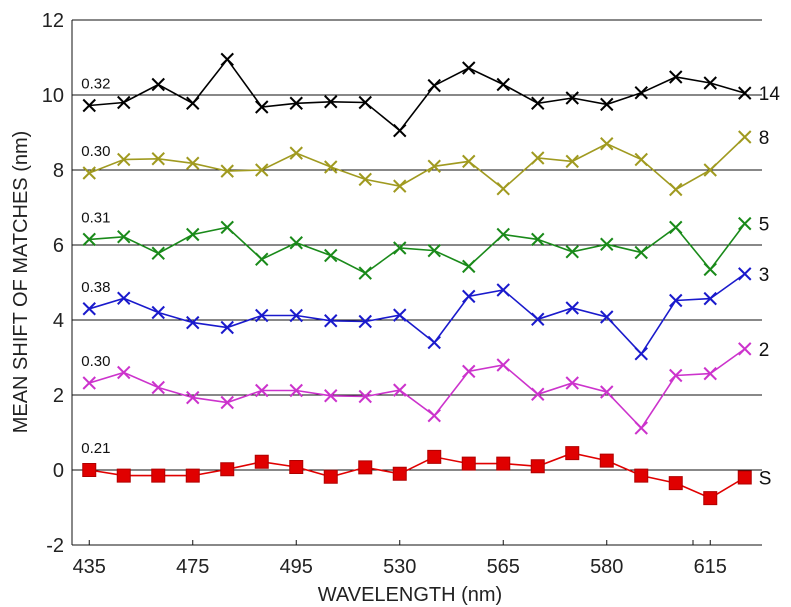 The height and width of the screenshot is (607, 791). I want to click on x-tick-label: 615, so click(710, 567).